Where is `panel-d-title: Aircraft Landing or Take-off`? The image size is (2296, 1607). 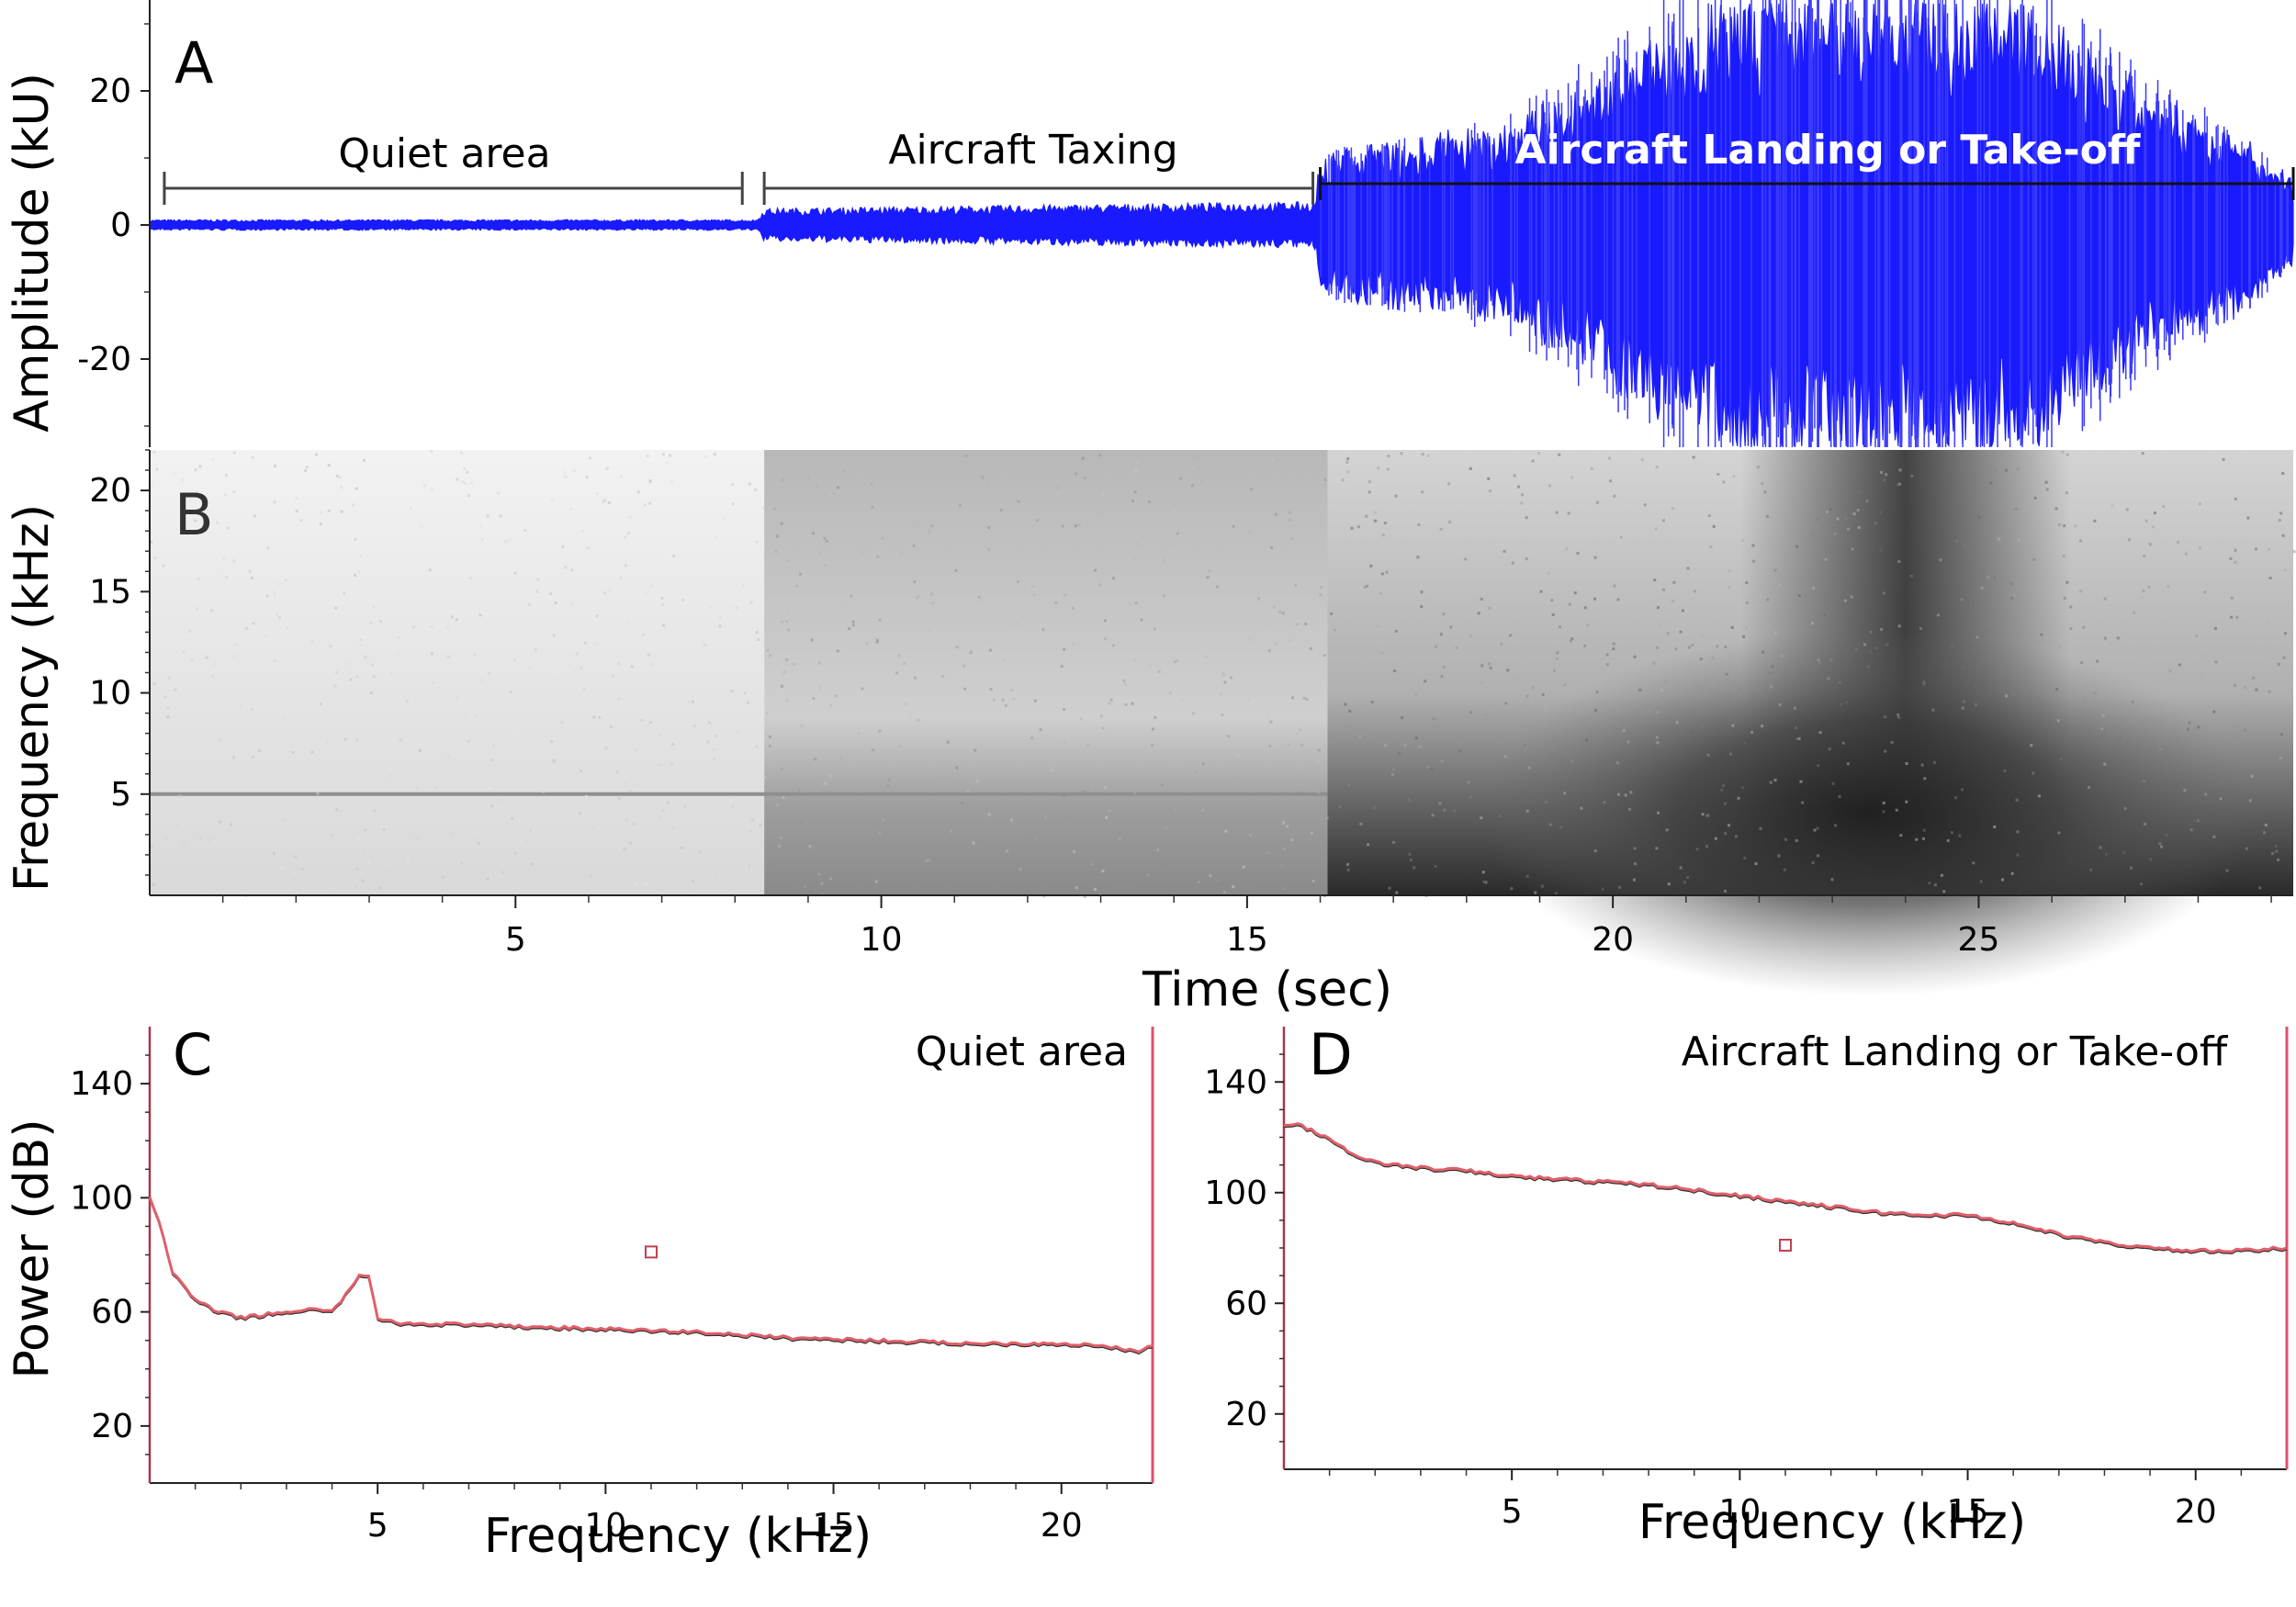
panel-d-title: Aircraft Landing or Take-off is located at coordinates (1955, 1051).